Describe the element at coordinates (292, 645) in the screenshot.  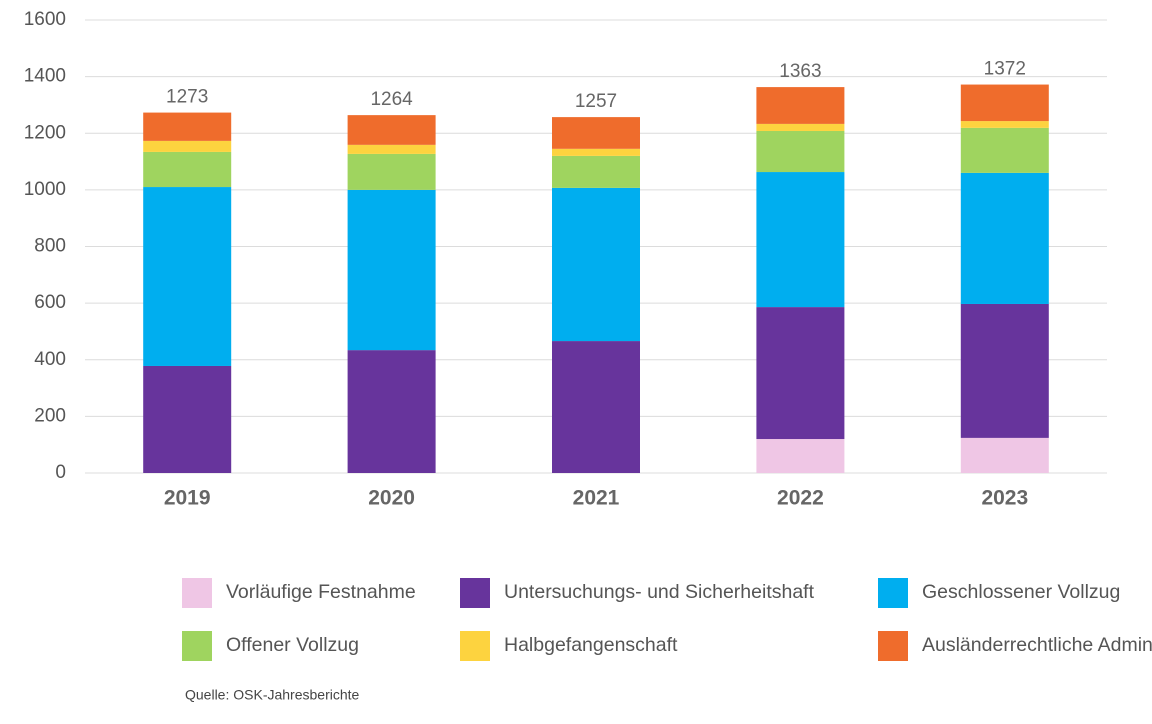
I see `legend-label: Offener Vollzug` at that location.